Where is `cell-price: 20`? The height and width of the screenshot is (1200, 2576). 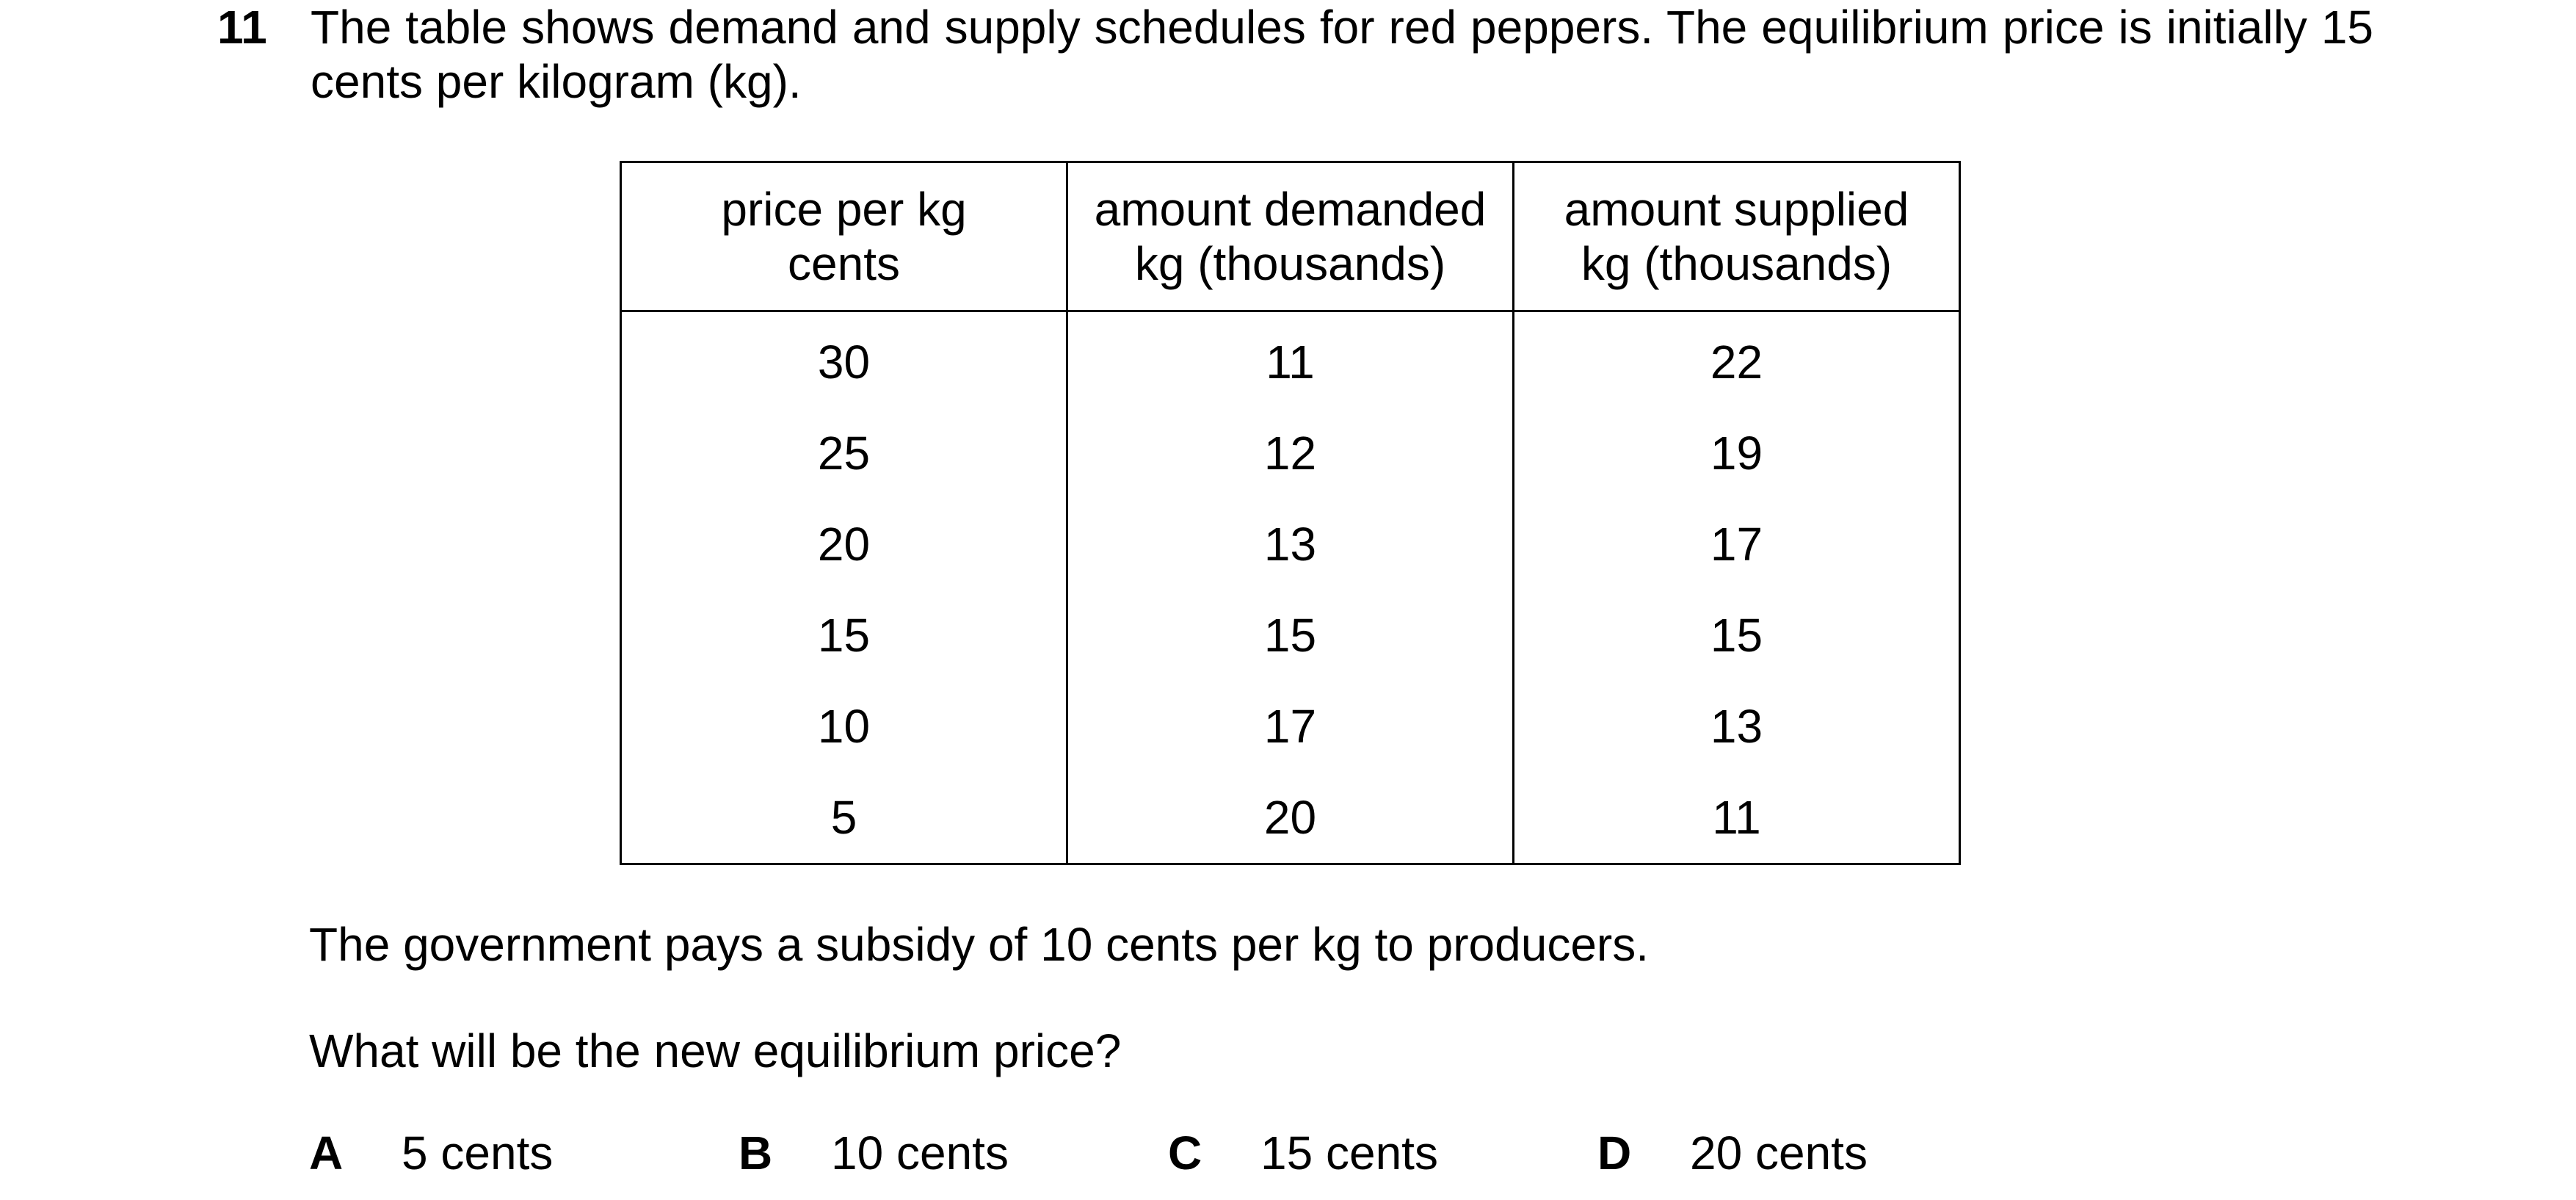 cell-price: 20 is located at coordinates (844, 544).